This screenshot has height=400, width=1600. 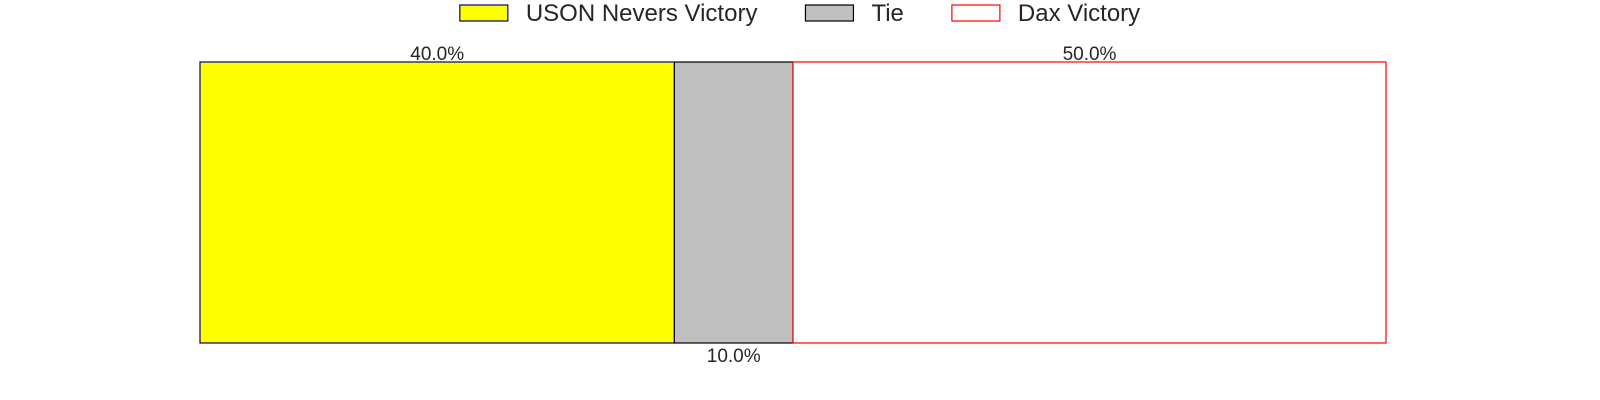 I want to click on legend-label-dax-victory: Dax Victory, so click(x=1079, y=13).